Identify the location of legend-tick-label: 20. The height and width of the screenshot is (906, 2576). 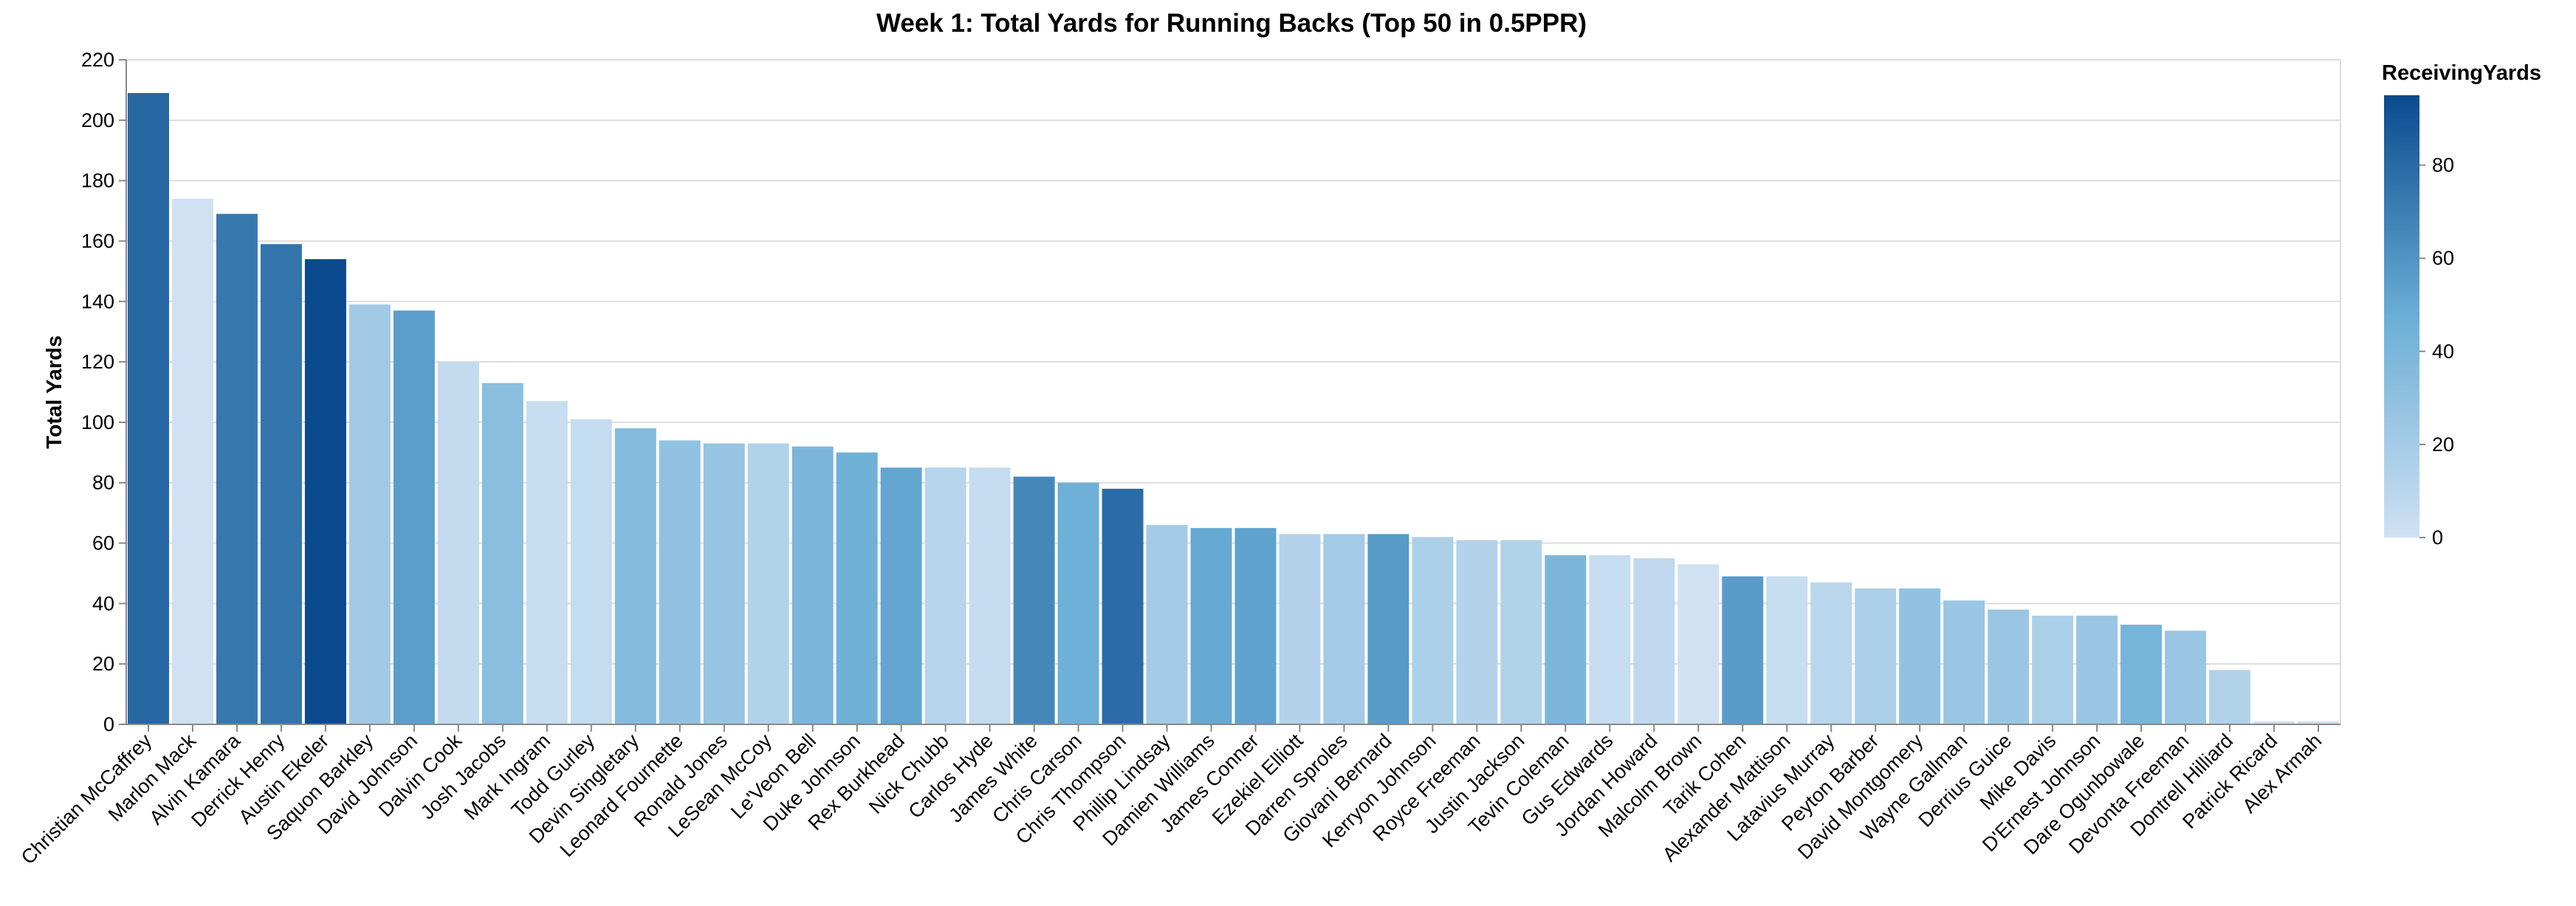
(2443, 444).